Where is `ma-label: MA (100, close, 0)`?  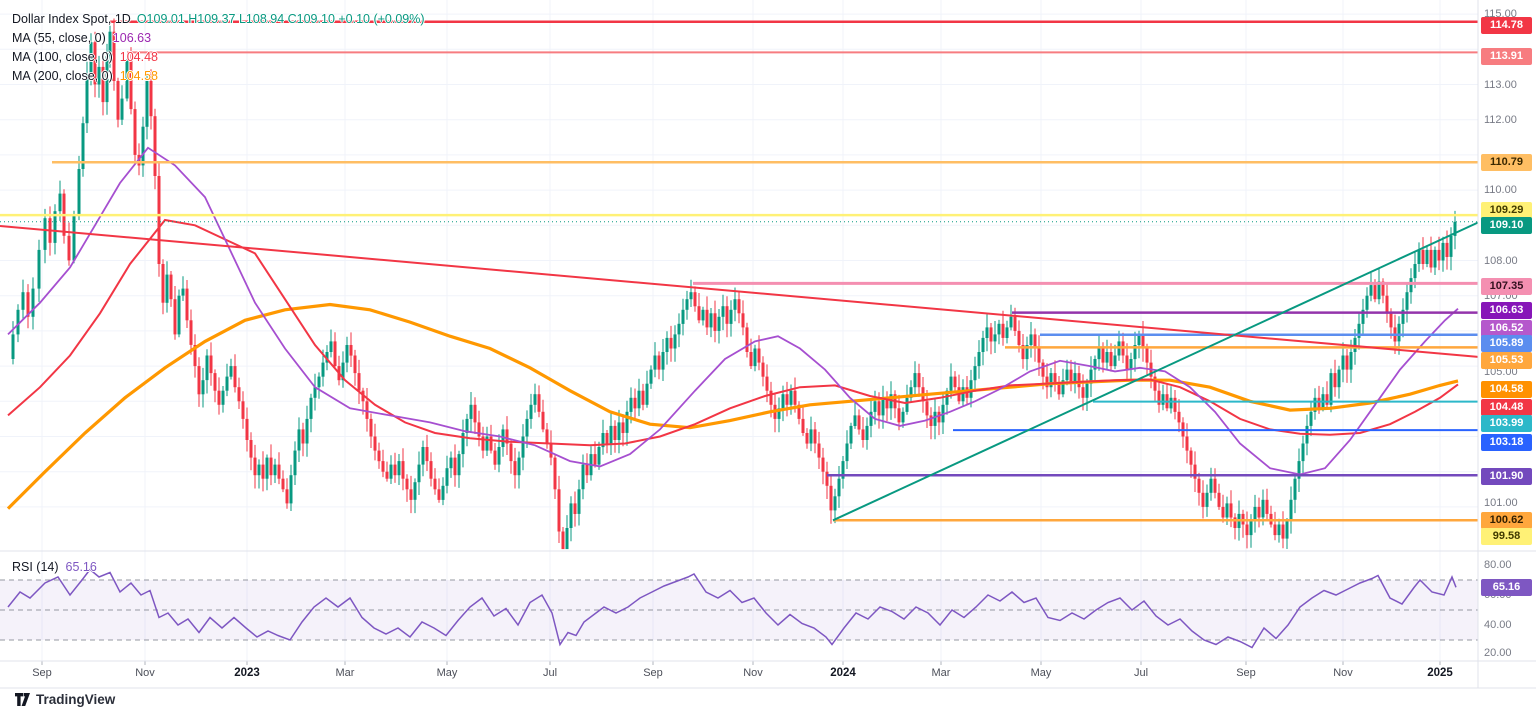
ma-label: MA (100, close, 0) is located at coordinates (62, 57).